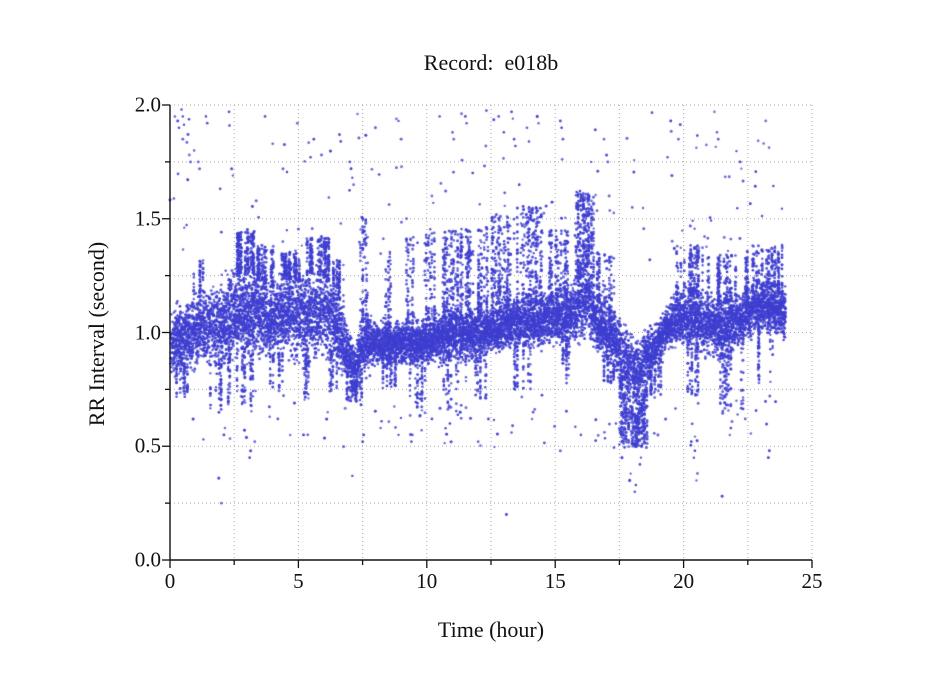 The width and height of the screenshot is (949, 697). I want to click on x-tick-label: 10, so click(427, 581).